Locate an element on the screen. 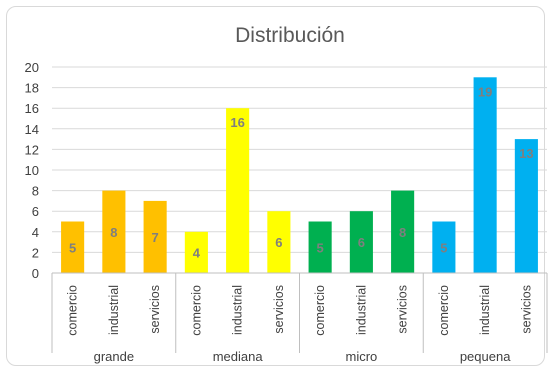 The width and height of the screenshot is (553, 373). y-tick-label: 18 is located at coordinates (32, 88).